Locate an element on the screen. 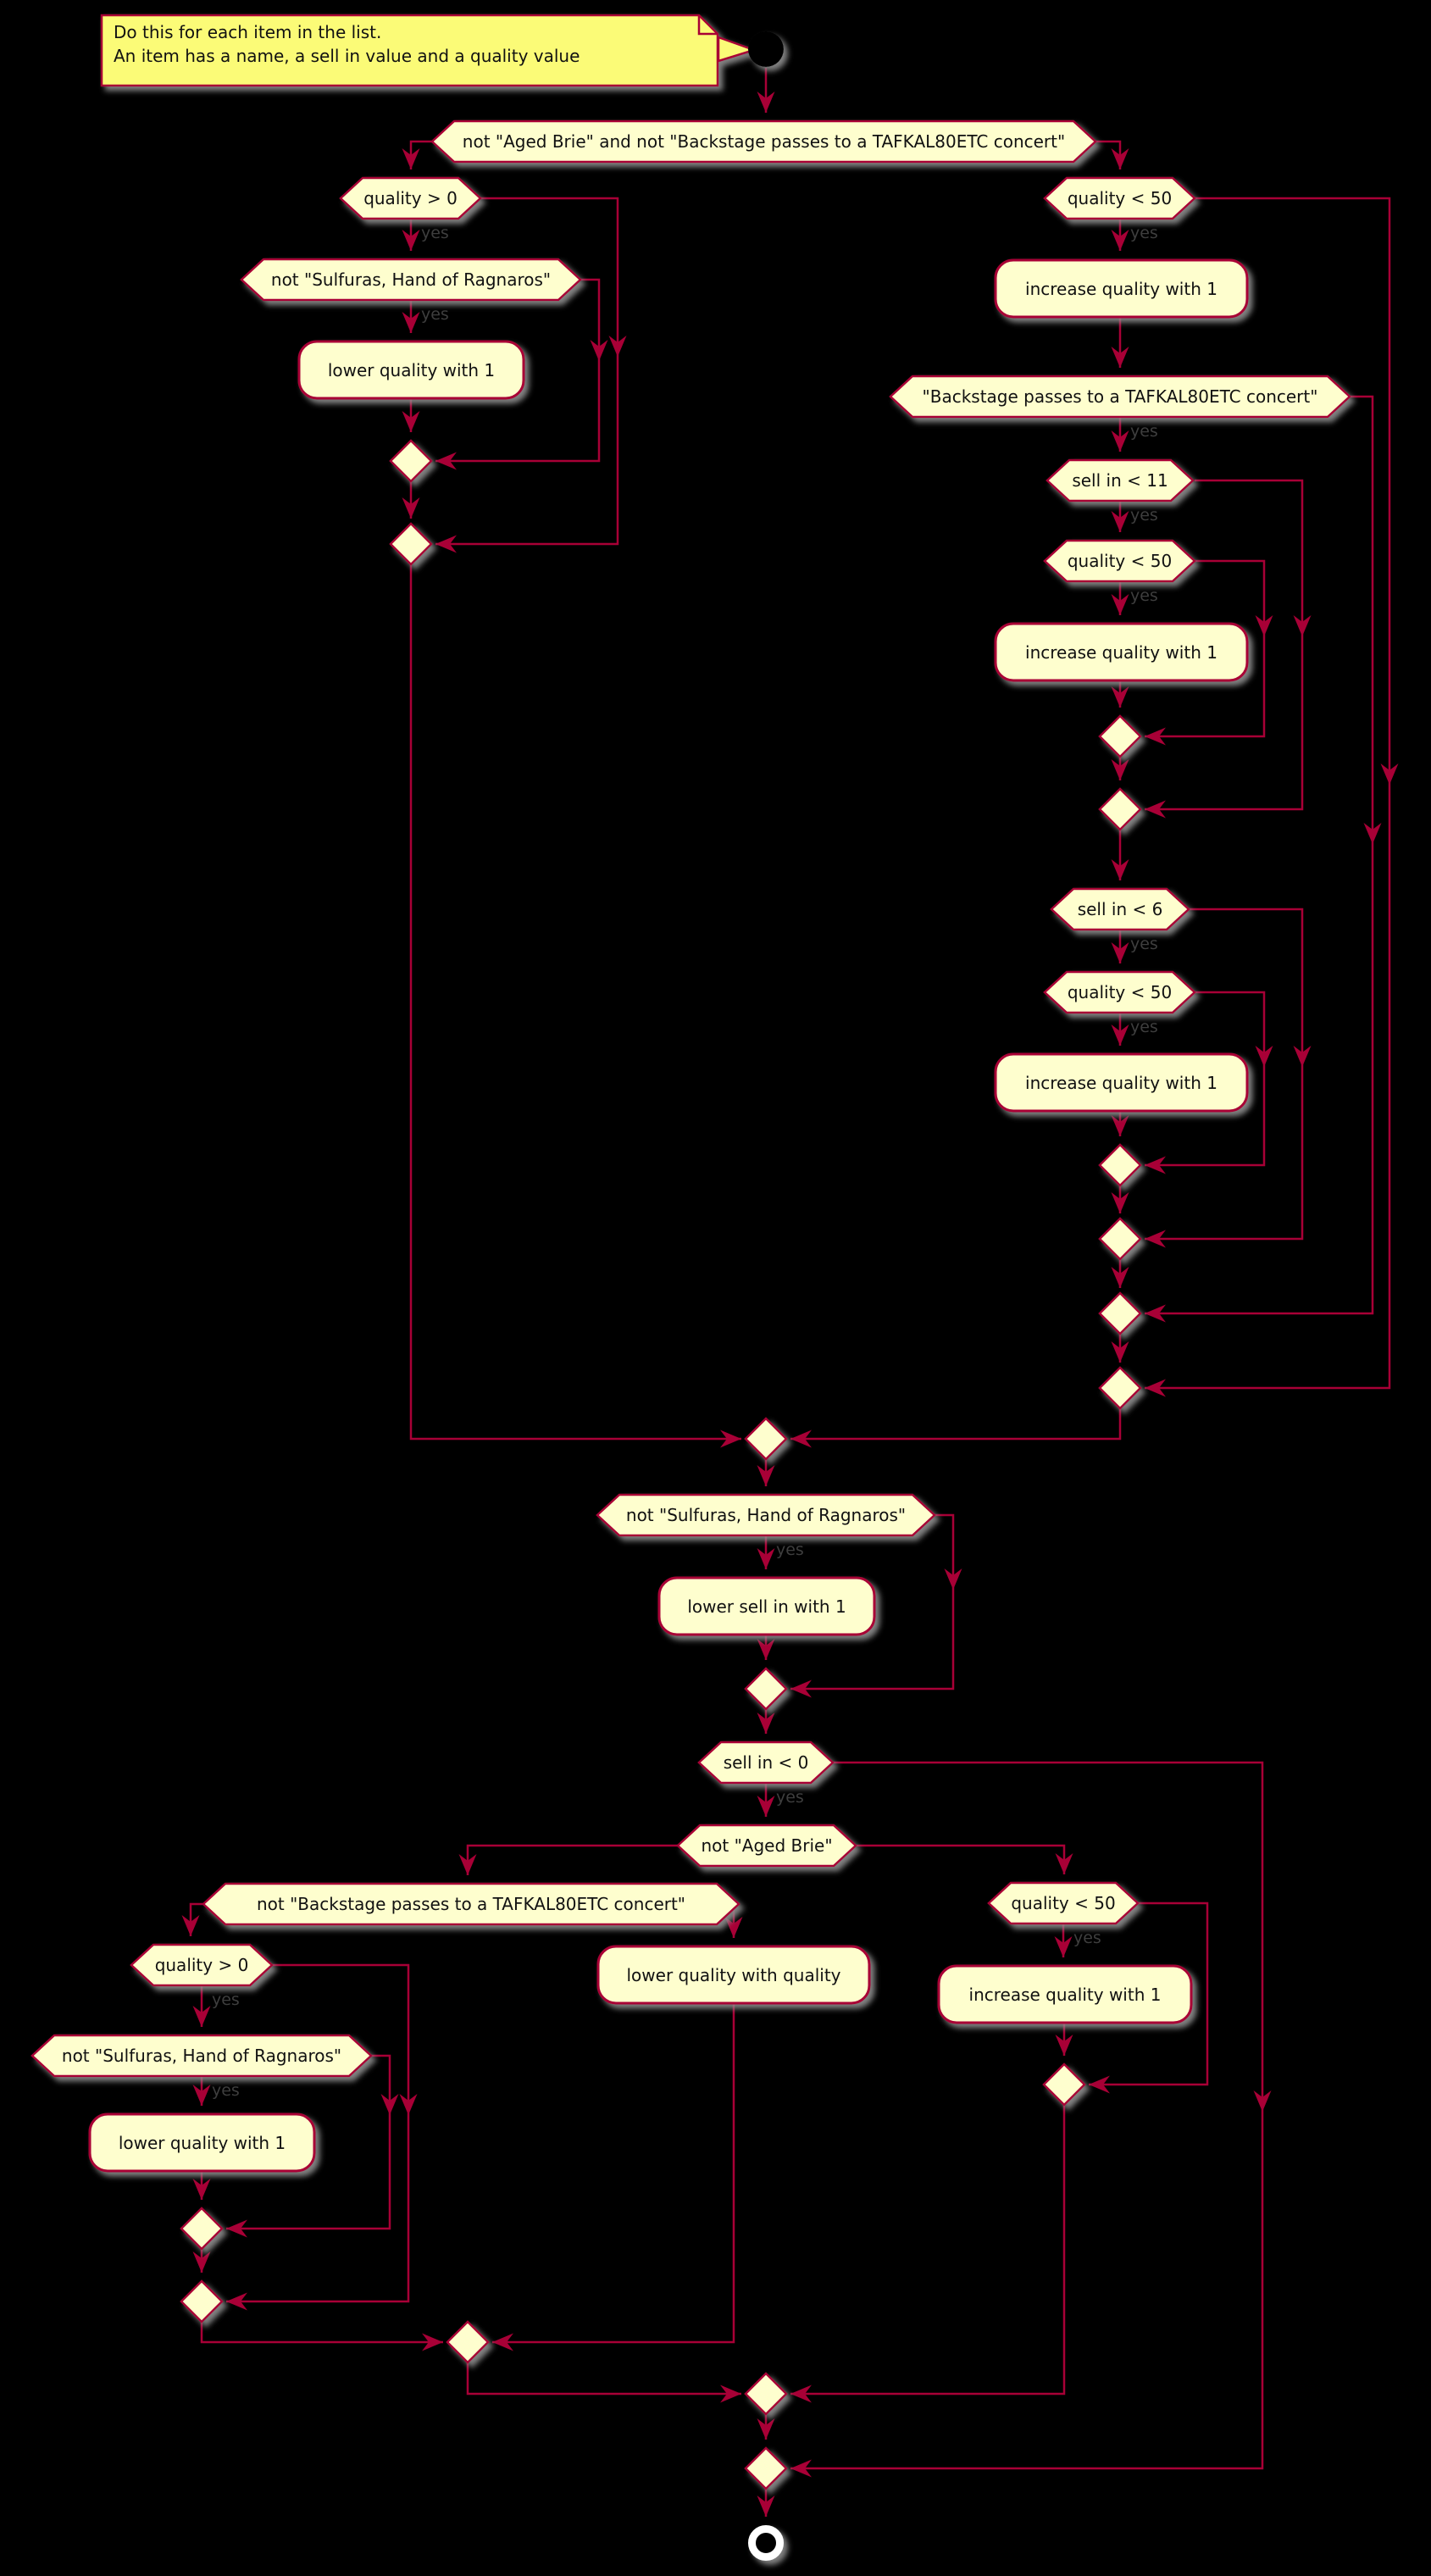  merge-diamond-i is located at coordinates (1064, 2084).